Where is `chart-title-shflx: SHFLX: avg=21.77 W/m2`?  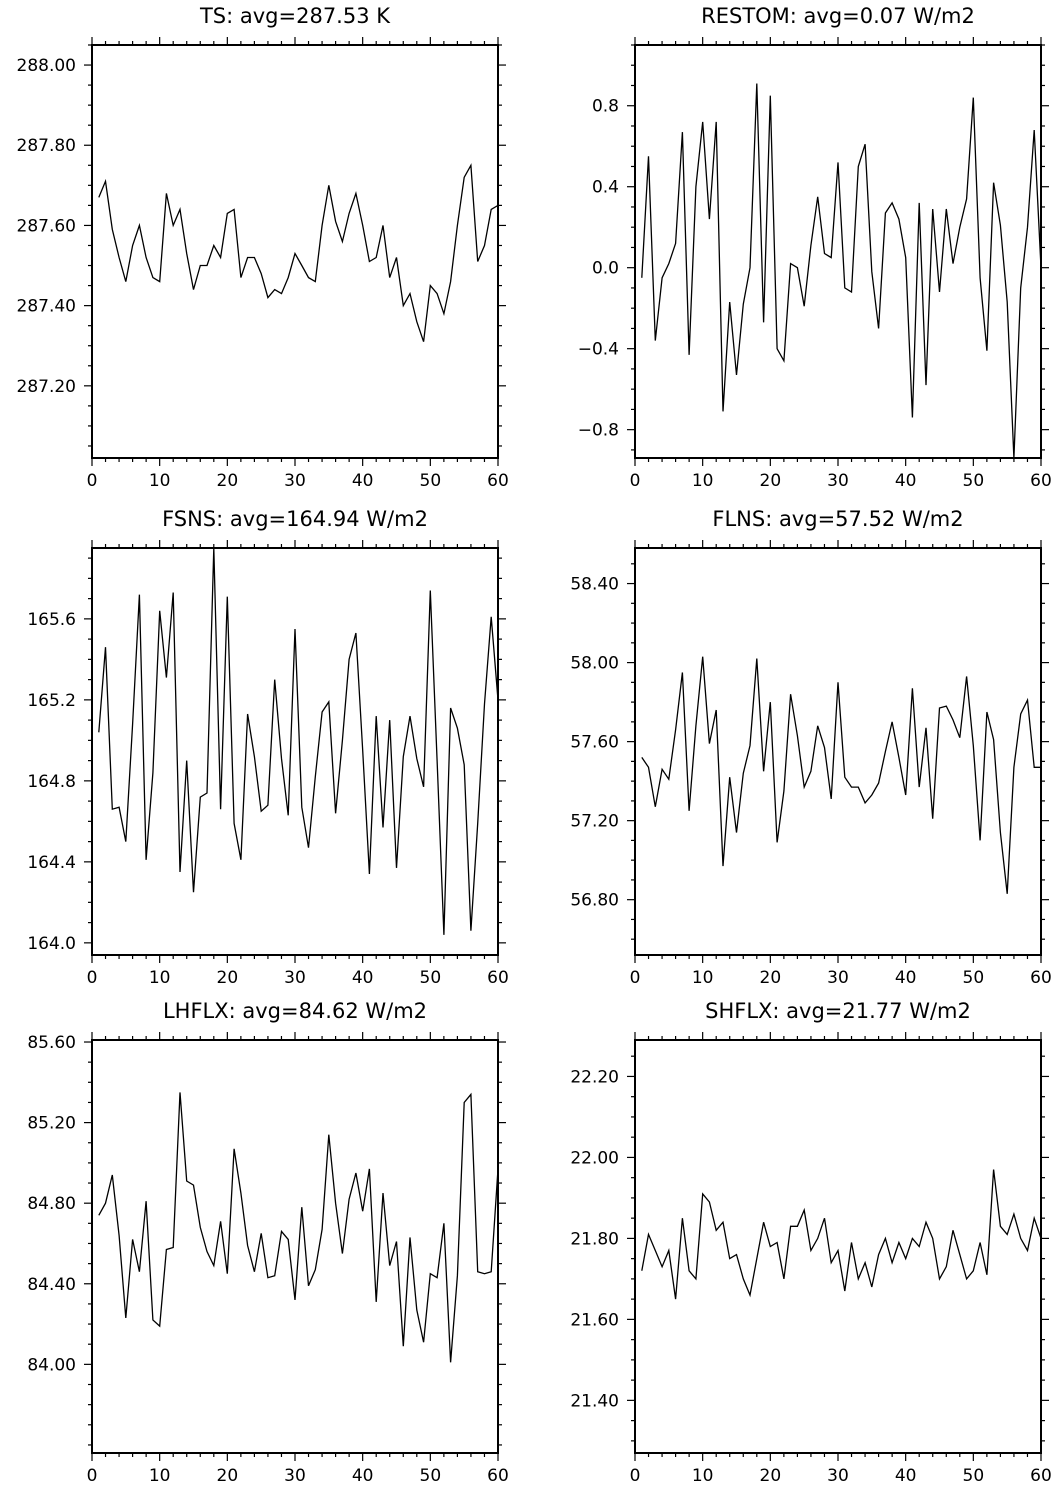
chart-title-shflx: SHFLX: avg=21.77 W/m2 is located at coordinates (838, 1011).